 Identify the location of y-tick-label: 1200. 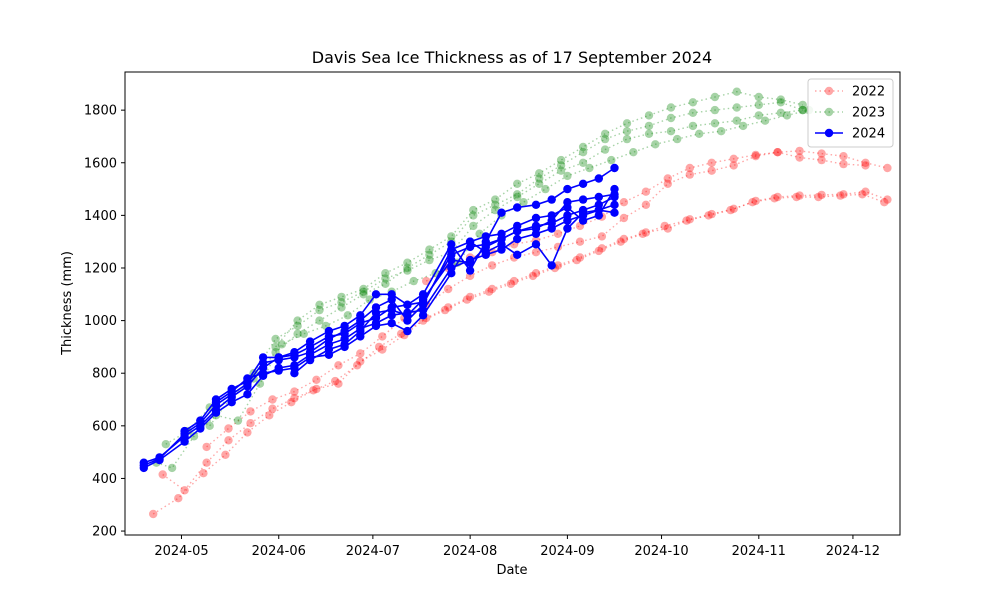
(100, 268).